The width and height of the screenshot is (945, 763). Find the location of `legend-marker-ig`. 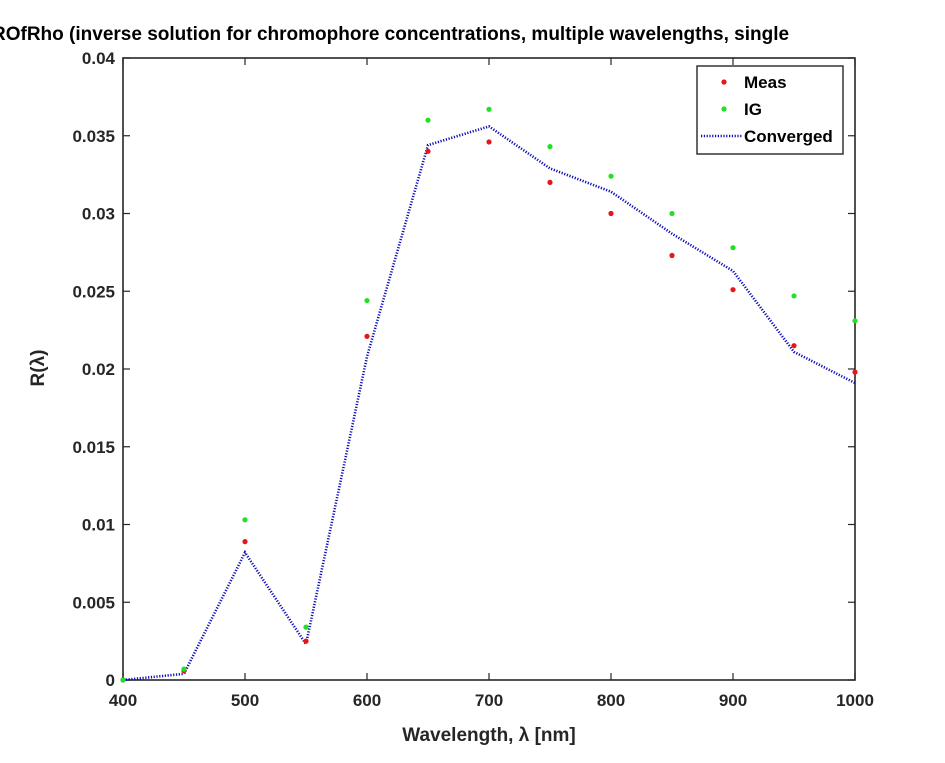

legend-marker-ig is located at coordinates (724, 109).